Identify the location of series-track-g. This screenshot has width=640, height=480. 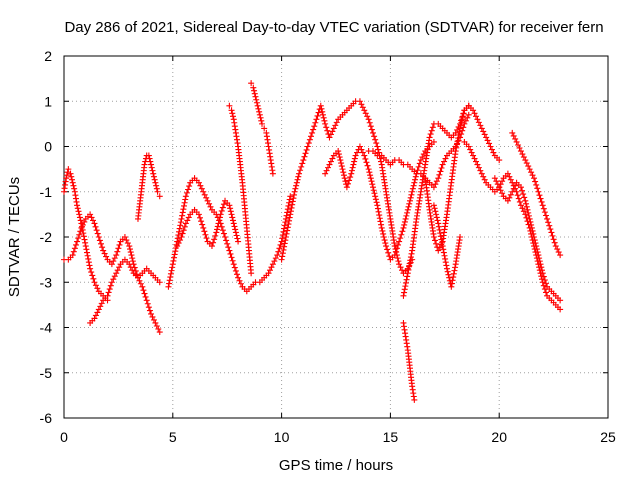
(240, 189).